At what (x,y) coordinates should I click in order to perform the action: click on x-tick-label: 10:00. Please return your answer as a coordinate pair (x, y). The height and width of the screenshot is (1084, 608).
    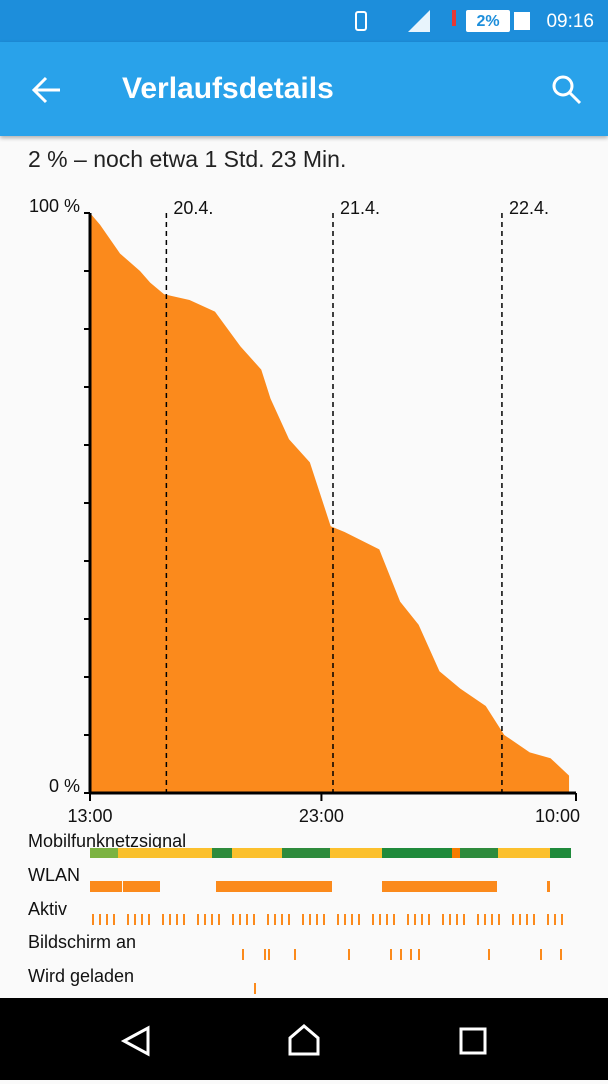
    Looking at the image, I should click on (557, 816).